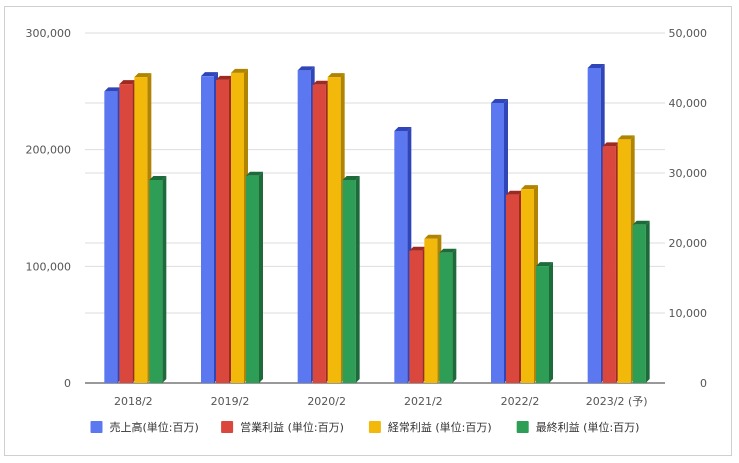 This screenshot has width=739, height=463. Describe the element at coordinates (440, 427) in the screenshot. I see `legend-label: 経常利益 (単位:百万)` at that location.